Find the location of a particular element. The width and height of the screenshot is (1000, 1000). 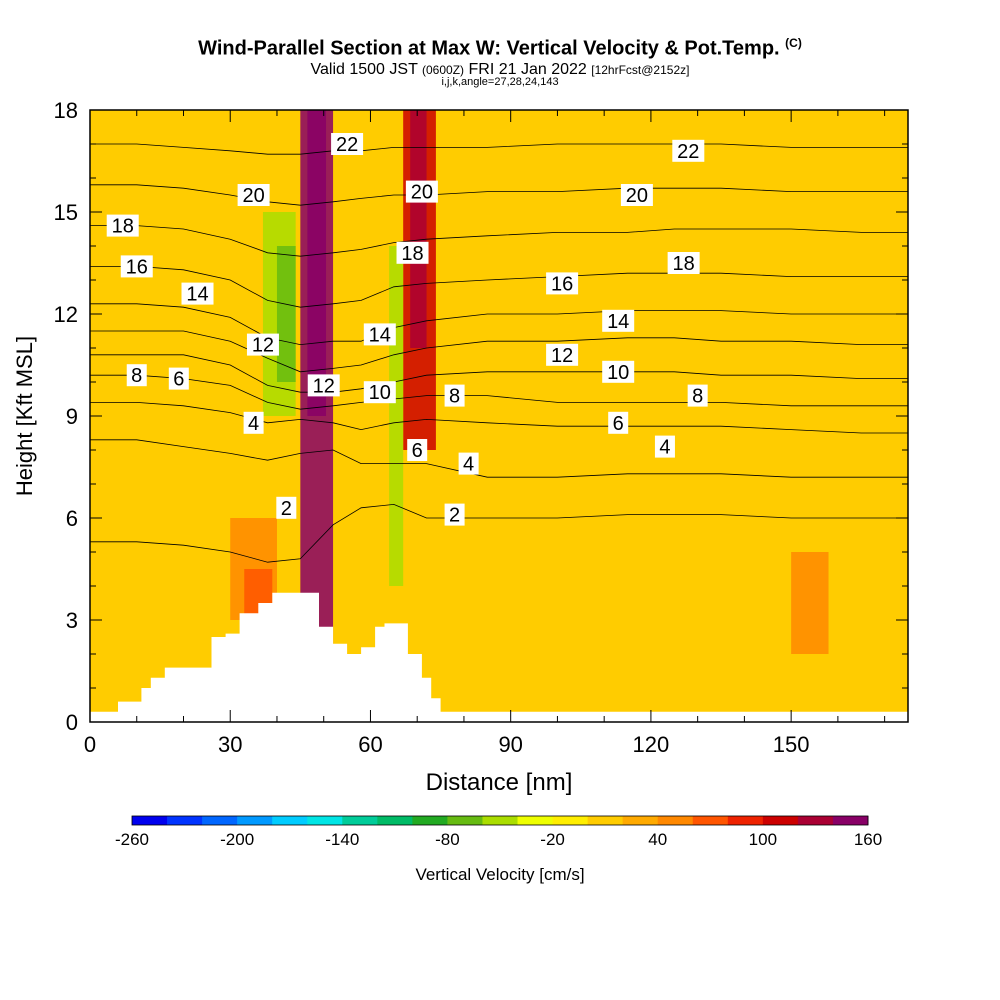

colorbar-tick-label: -80 is located at coordinates (447, 839).